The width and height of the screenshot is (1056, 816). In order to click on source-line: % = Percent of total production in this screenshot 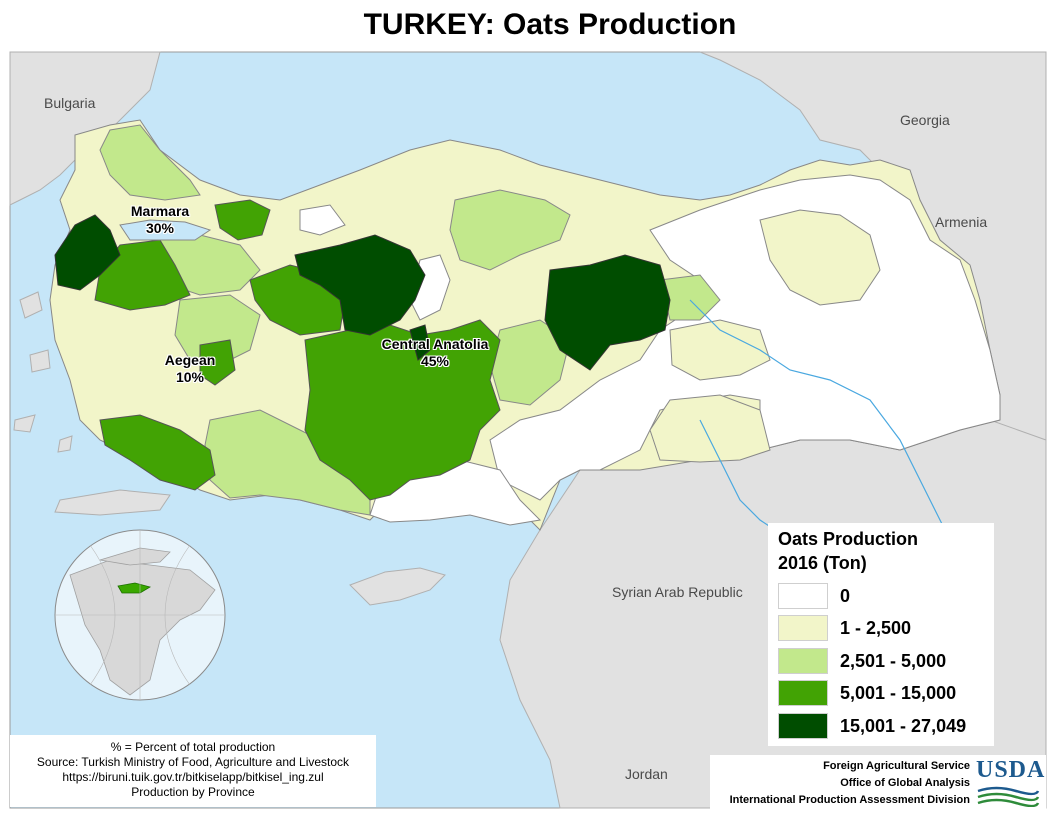, I will do `click(193, 747)`.